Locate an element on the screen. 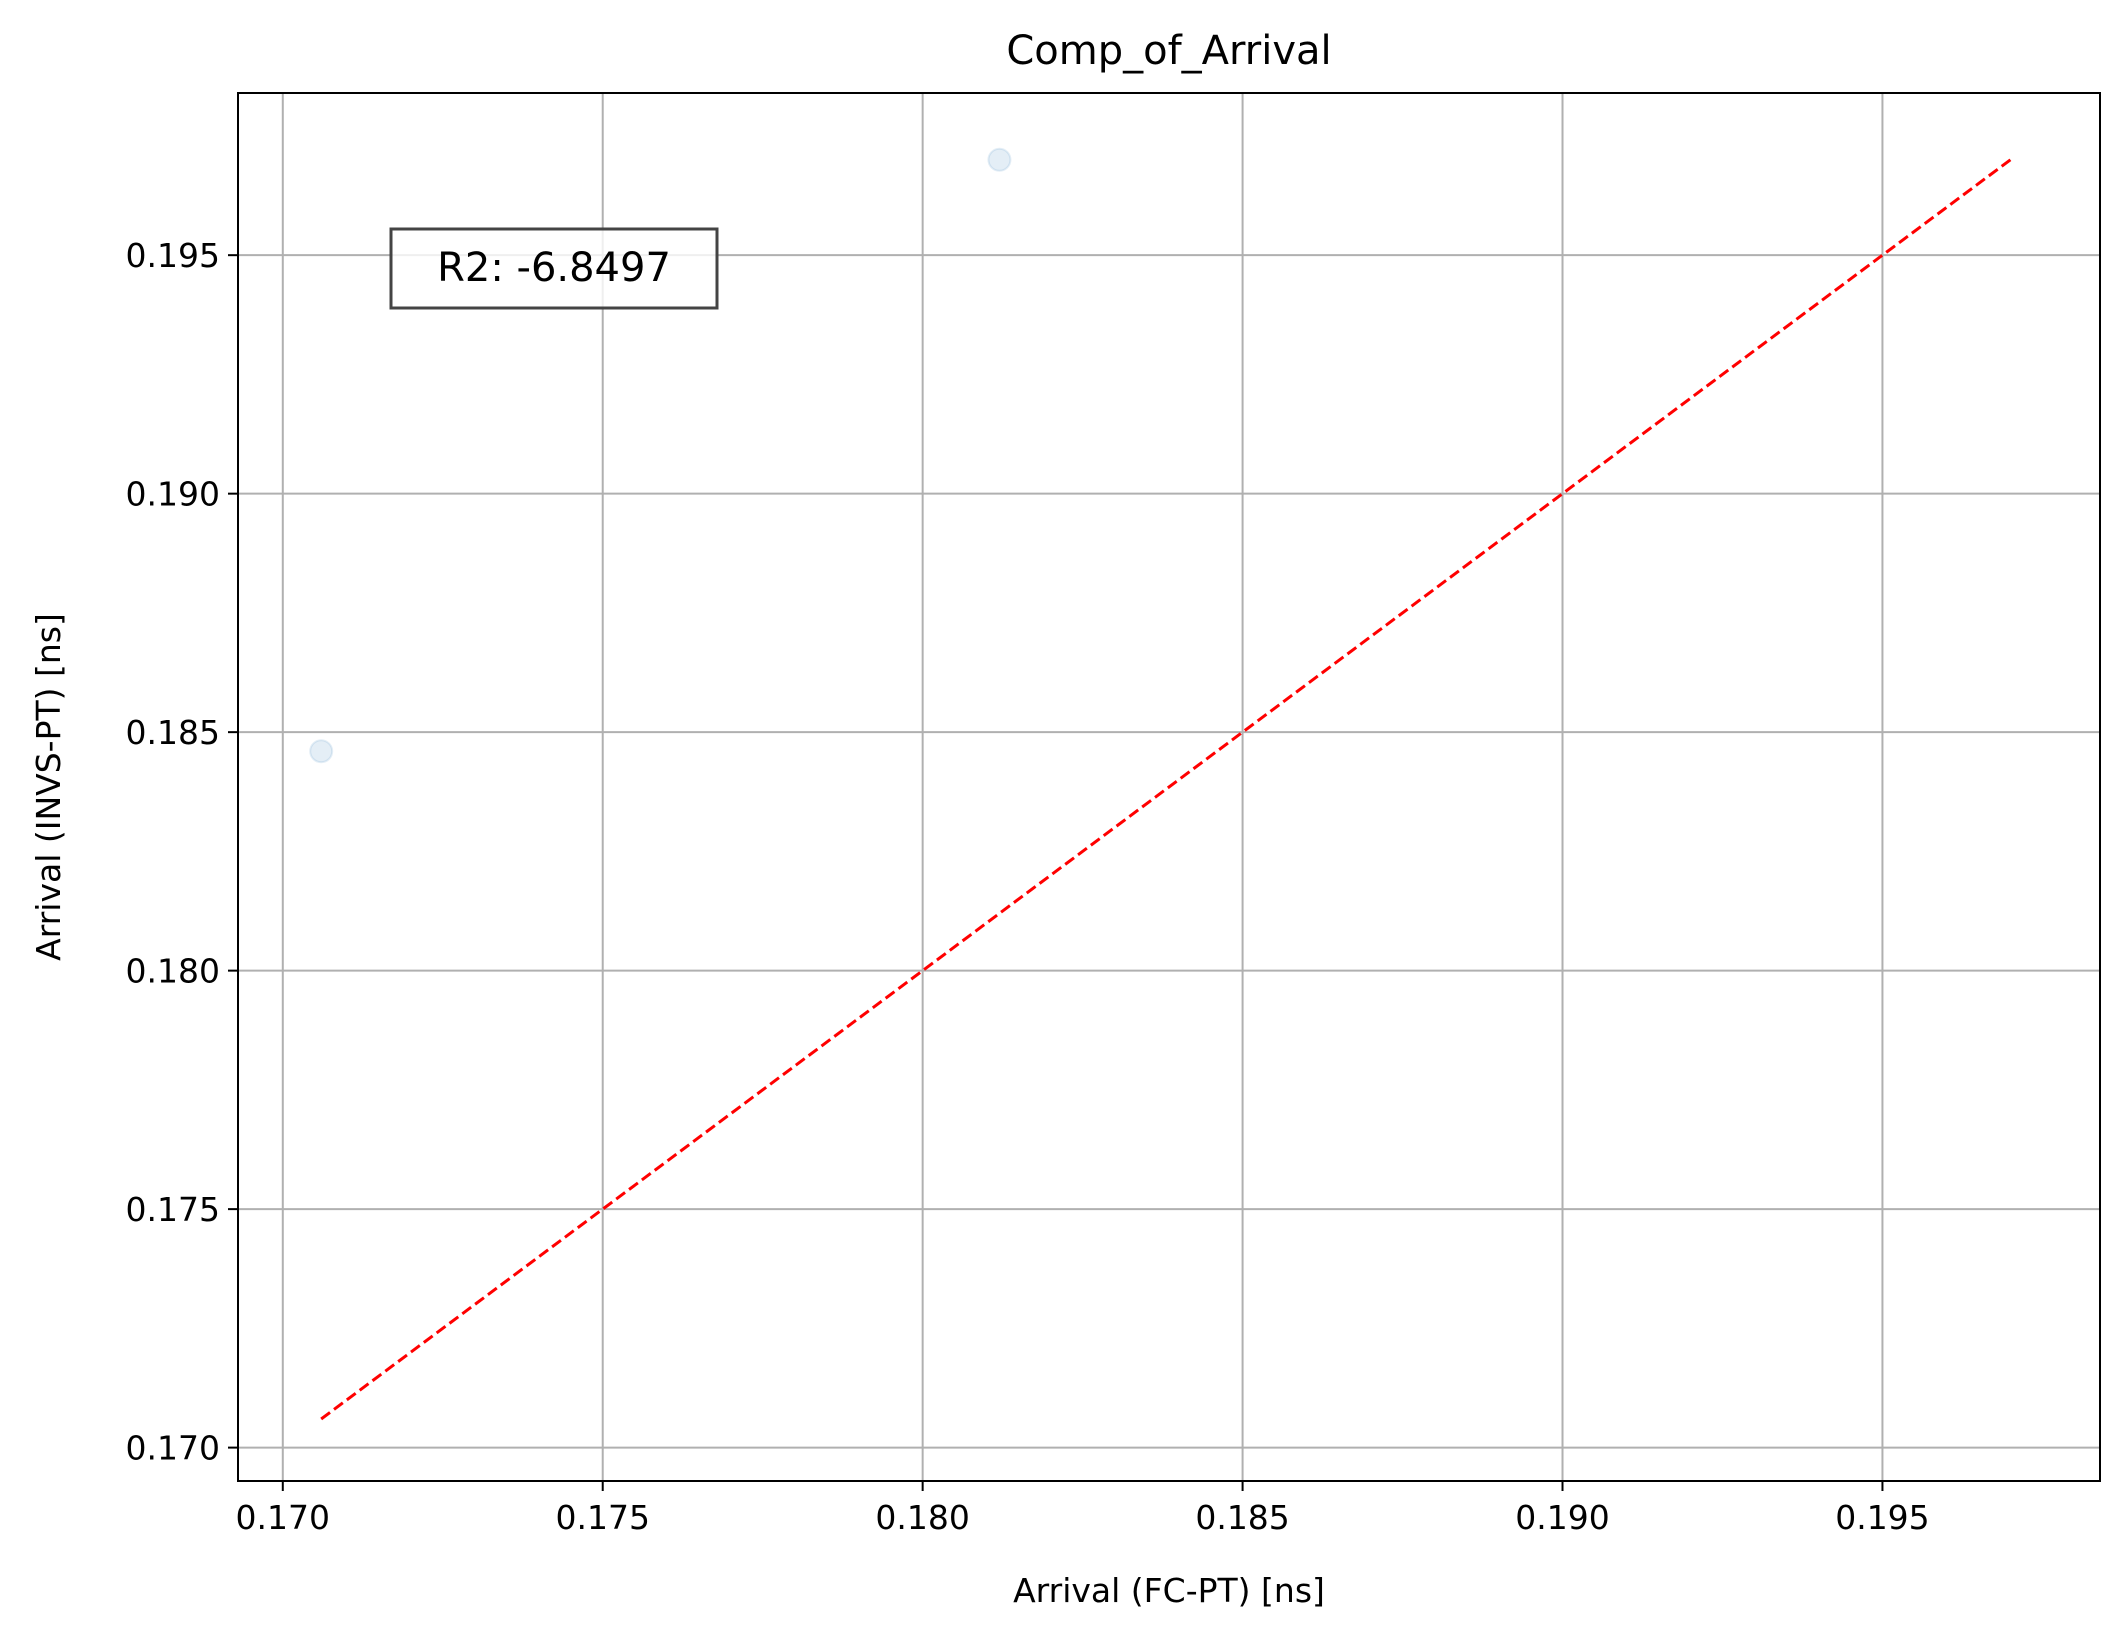 The width and height of the screenshot is (2127, 1638). y-tick-label: 0.190 is located at coordinates (173, 494).